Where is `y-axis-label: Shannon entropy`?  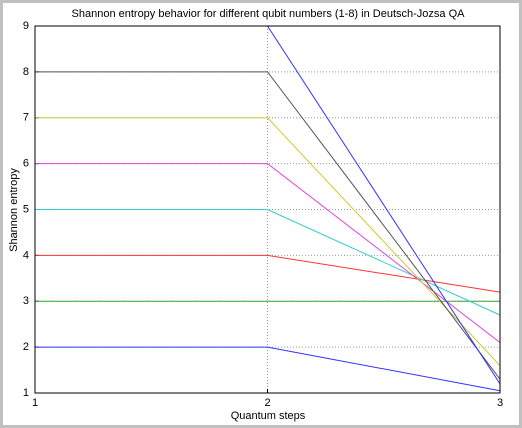
y-axis-label: Shannon entropy is located at coordinates (14, 210).